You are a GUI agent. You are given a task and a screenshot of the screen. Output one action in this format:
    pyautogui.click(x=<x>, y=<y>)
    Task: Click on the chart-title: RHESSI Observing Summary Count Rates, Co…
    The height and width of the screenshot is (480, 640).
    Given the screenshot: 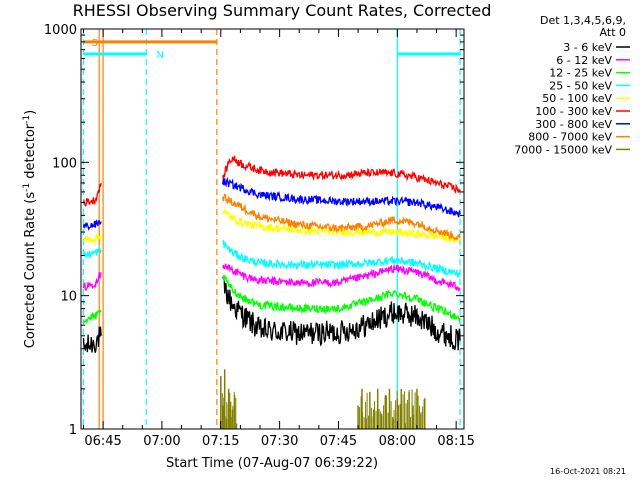 What is the action you would take?
    pyautogui.click(x=282, y=10)
    